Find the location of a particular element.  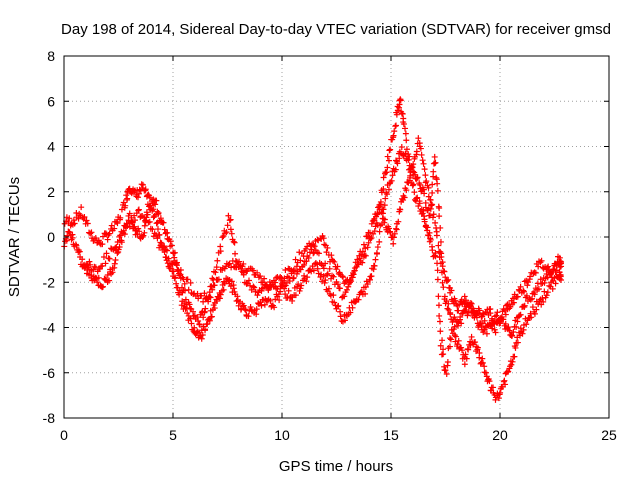

y-tick-label: 4 is located at coordinates (51, 147).